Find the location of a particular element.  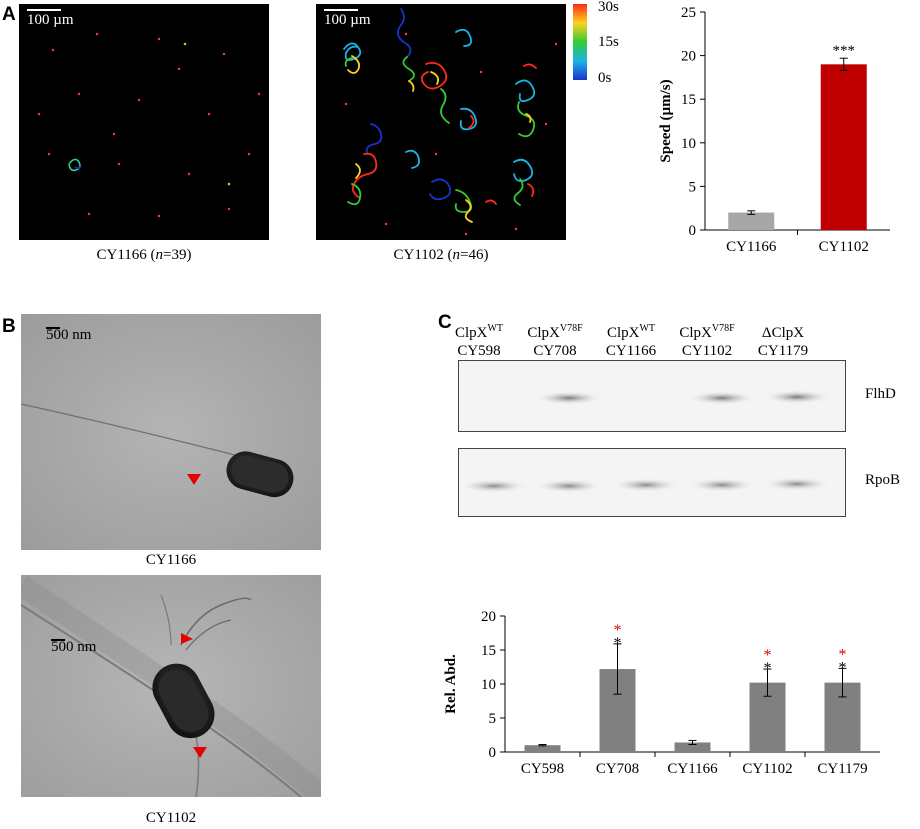

panel-a-letter: A is located at coordinates (9, 14).